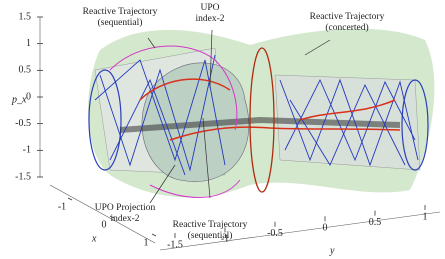 This screenshot has width=445, height=259. What do you see at coordinates (275, 233) in the screenshot?
I see `y-tick-label: -0.5` at bounding box center [275, 233].